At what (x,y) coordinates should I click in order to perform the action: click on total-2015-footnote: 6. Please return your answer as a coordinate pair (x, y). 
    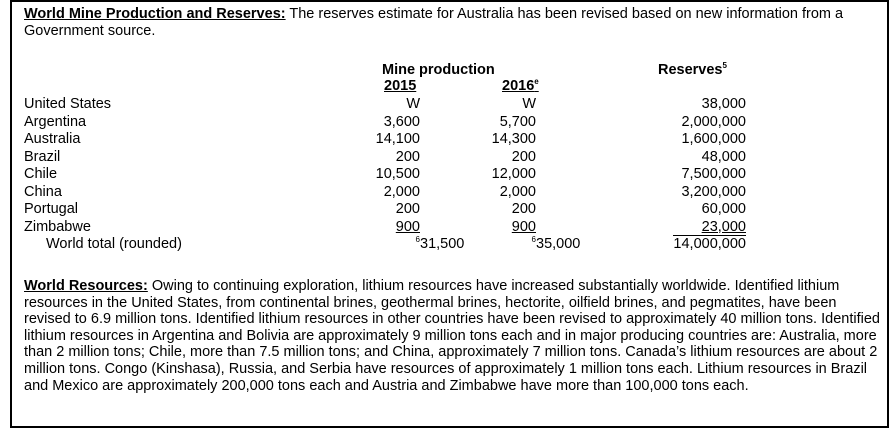
    Looking at the image, I should click on (417, 240).